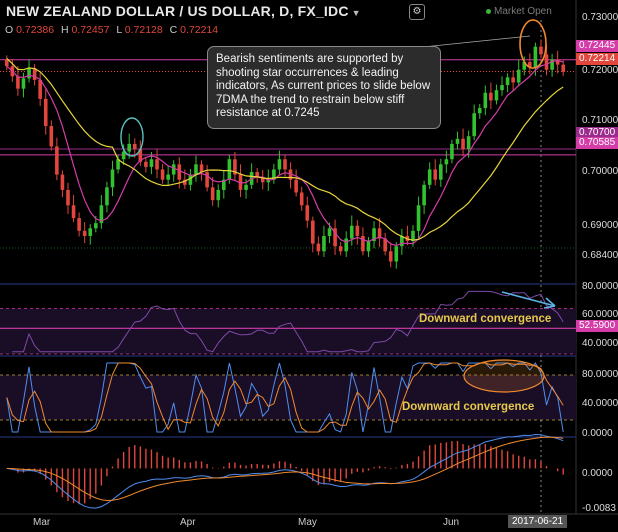  I want to click on rsi-band, so click(288, 331).